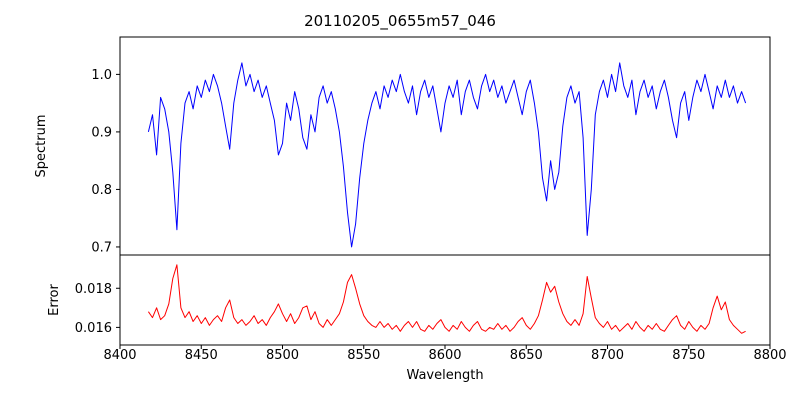  What do you see at coordinates (400, 21) in the screenshot?
I see `chart-title: 20110205_0655m57_046` at bounding box center [400, 21].